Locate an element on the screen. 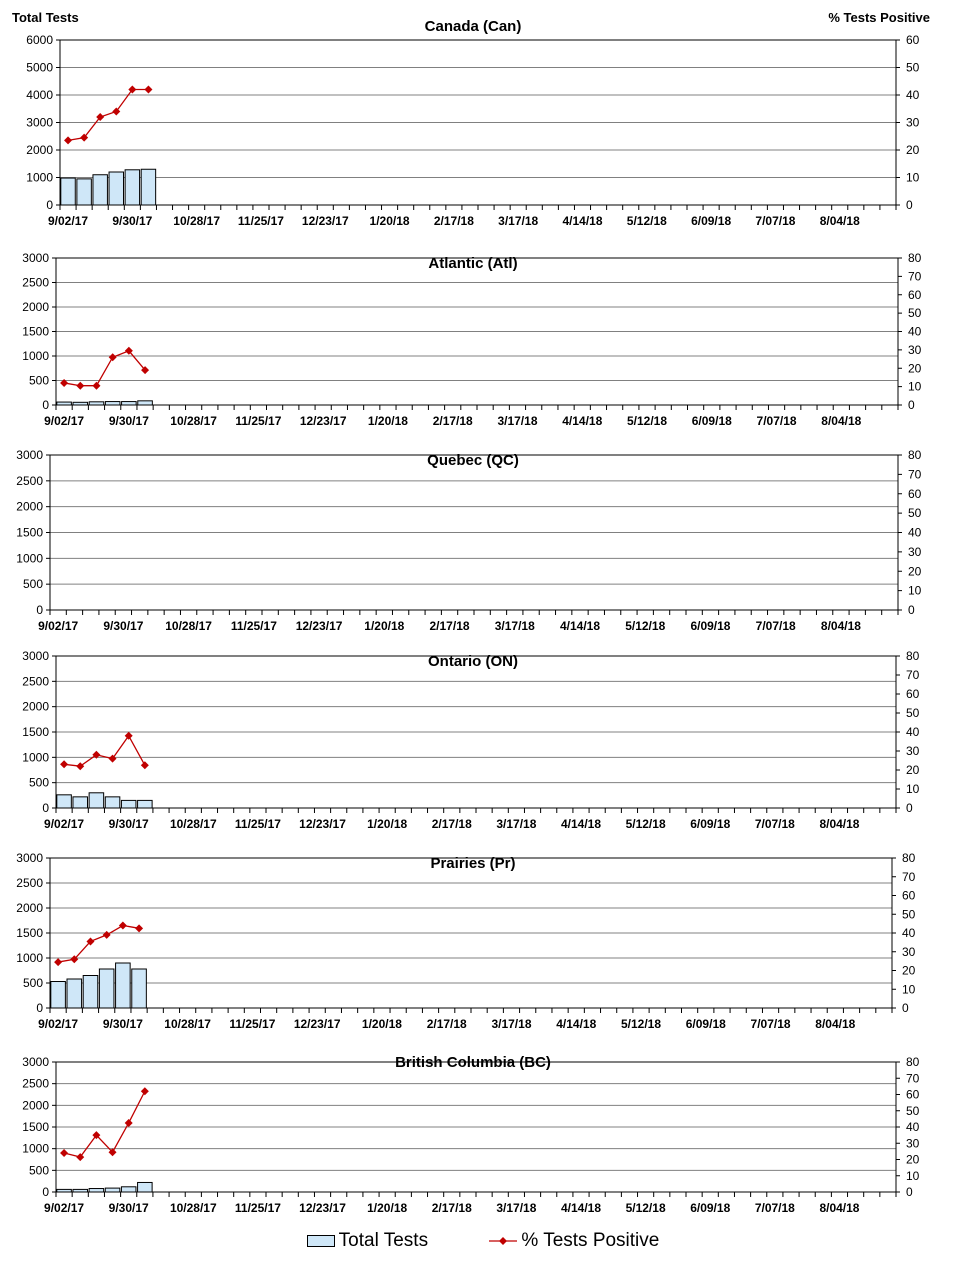 The width and height of the screenshot is (966, 1265). chart-title: Quebec (QC) is located at coordinates (473, 460).